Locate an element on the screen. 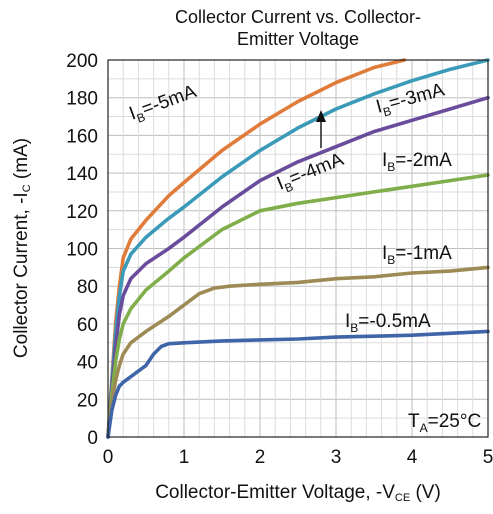  series-label-ib-2ma: IB=-2mA is located at coordinates (417, 162).